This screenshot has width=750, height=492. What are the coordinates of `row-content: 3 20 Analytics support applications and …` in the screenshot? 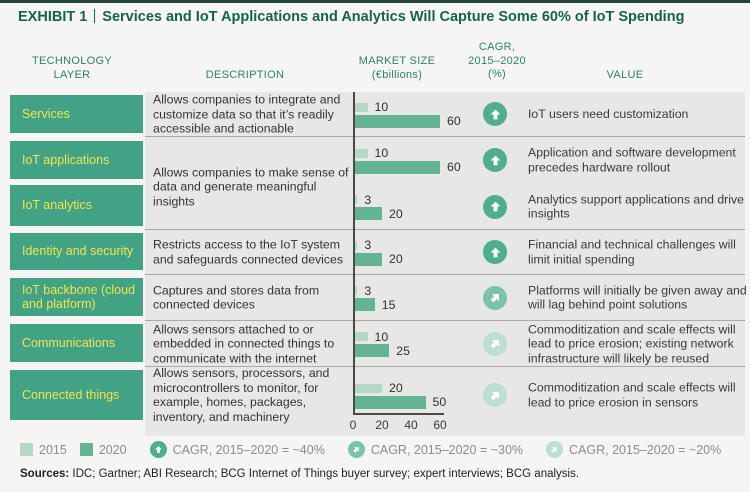 It's located at (445, 206).